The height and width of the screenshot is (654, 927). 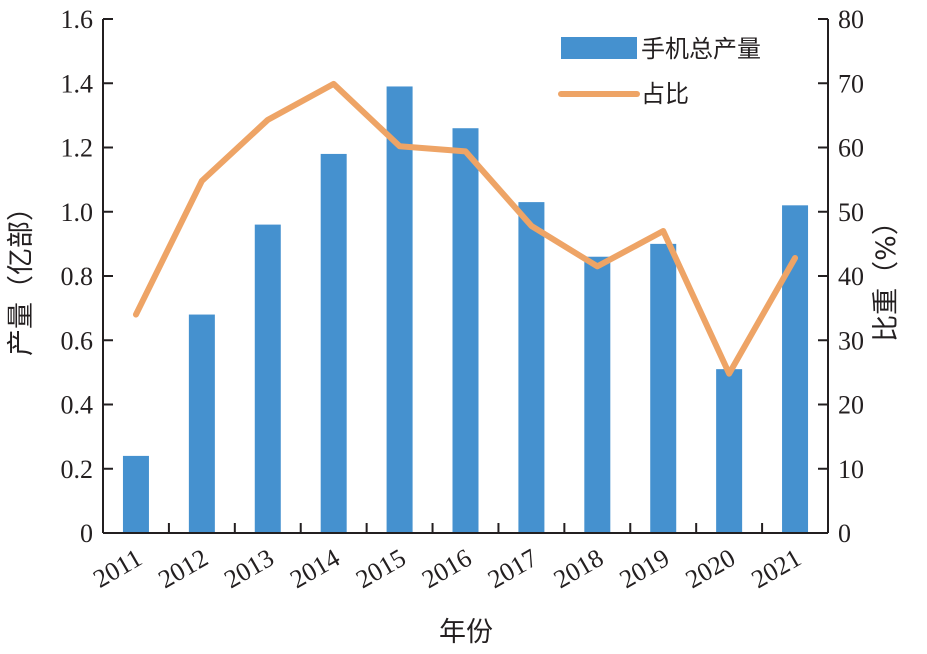 I want to click on bar-2013, so click(x=267, y=378).